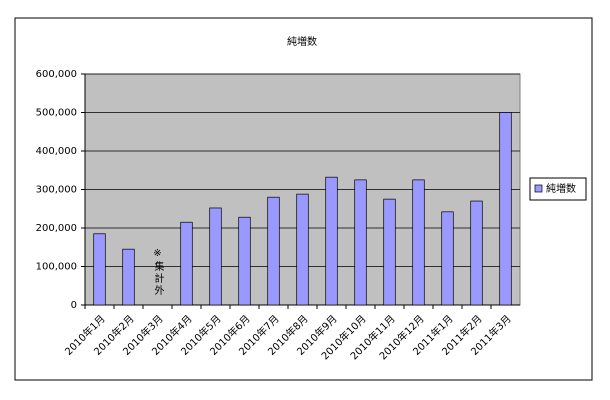 The width and height of the screenshot is (610, 400). Describe the element at coordinates (538, 188) in the screenshot. I see `legend-swatch` at that location.